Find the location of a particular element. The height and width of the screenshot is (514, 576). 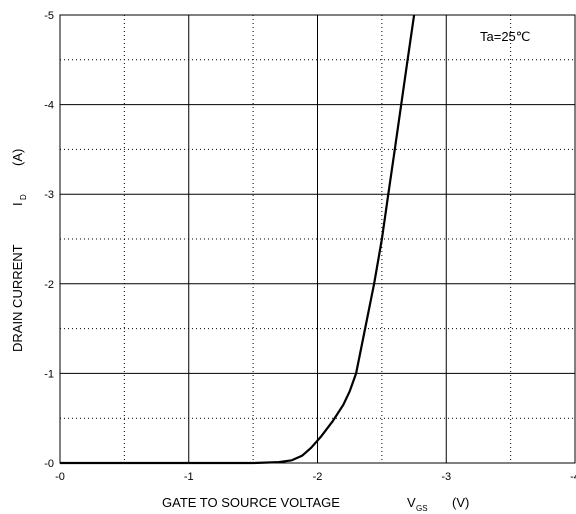

x-tick-label: -3 is located at coordinates (446, 477).